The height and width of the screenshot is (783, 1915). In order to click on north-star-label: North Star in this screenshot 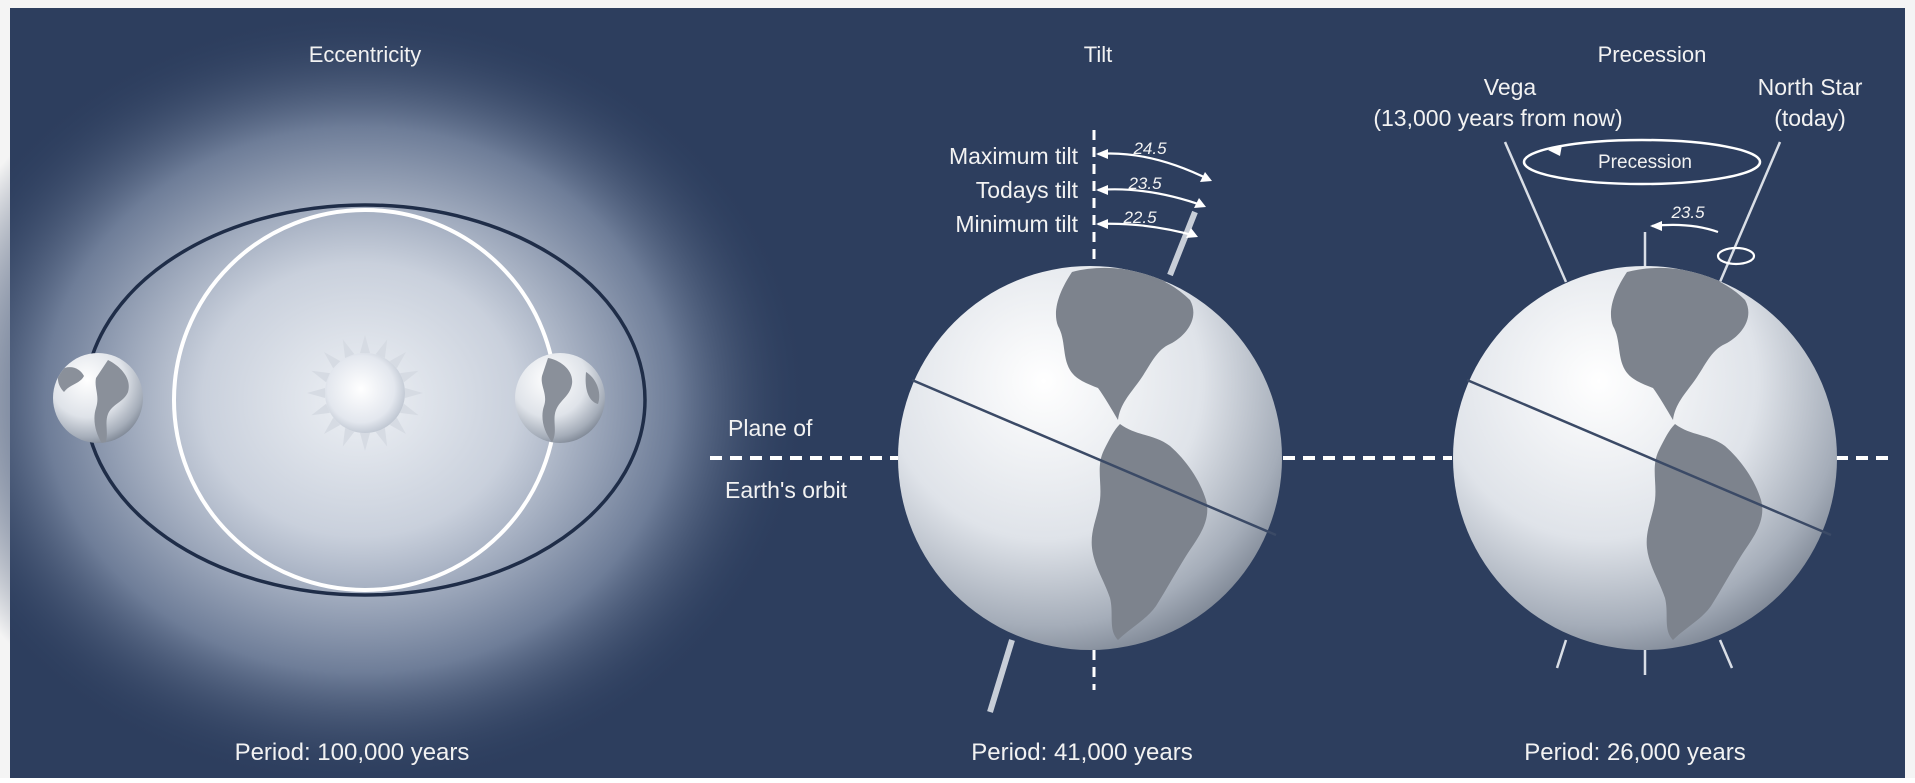, I will do `click(1810, 87)`.